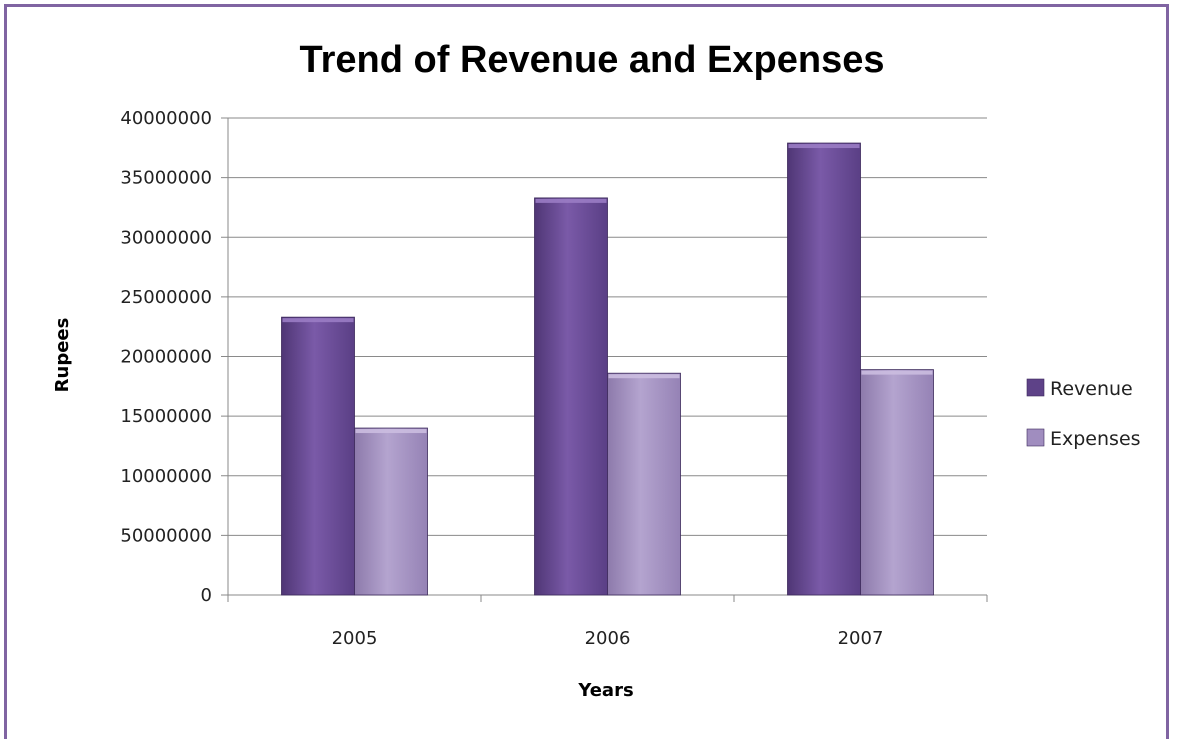 The image size is (1177, 739). I want to click on x-tick-labels: 2005 2006 2007, so click(608, 638).